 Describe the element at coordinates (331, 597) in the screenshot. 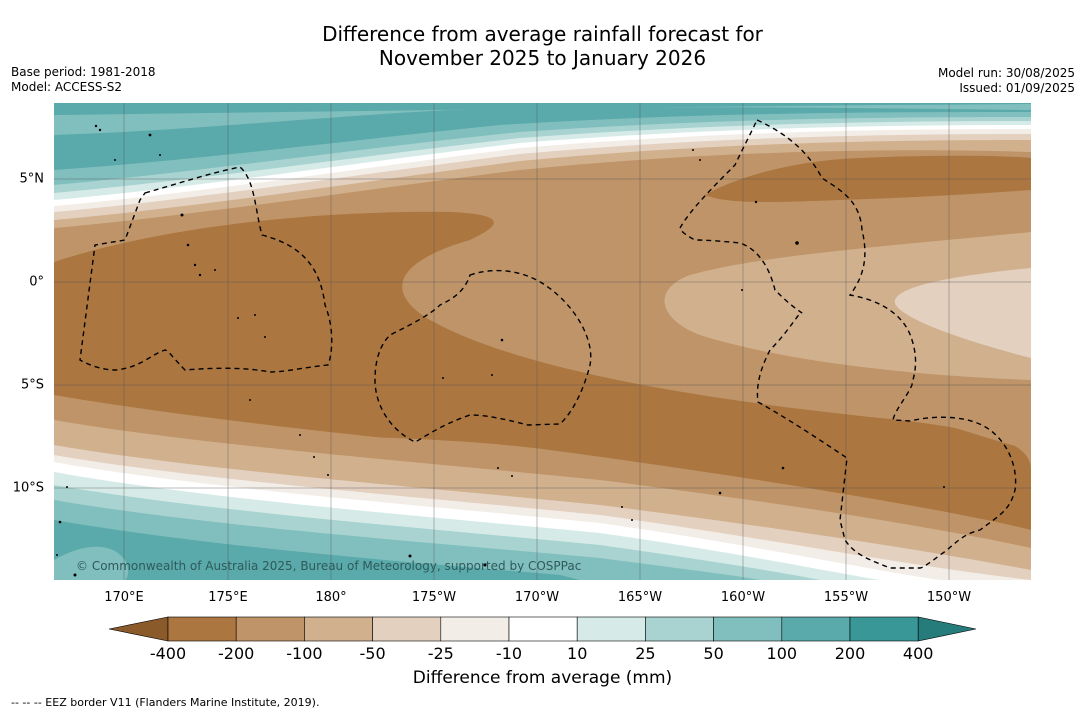

I see `lon-tick-180: 180°` at that location.